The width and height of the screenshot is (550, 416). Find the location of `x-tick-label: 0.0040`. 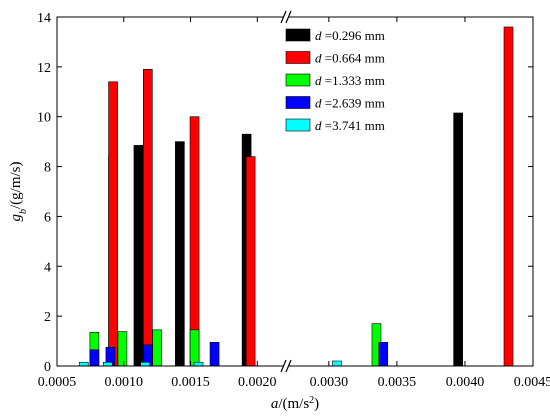

x-tick-label: 0.0040 is located at coordinates (465, 382).